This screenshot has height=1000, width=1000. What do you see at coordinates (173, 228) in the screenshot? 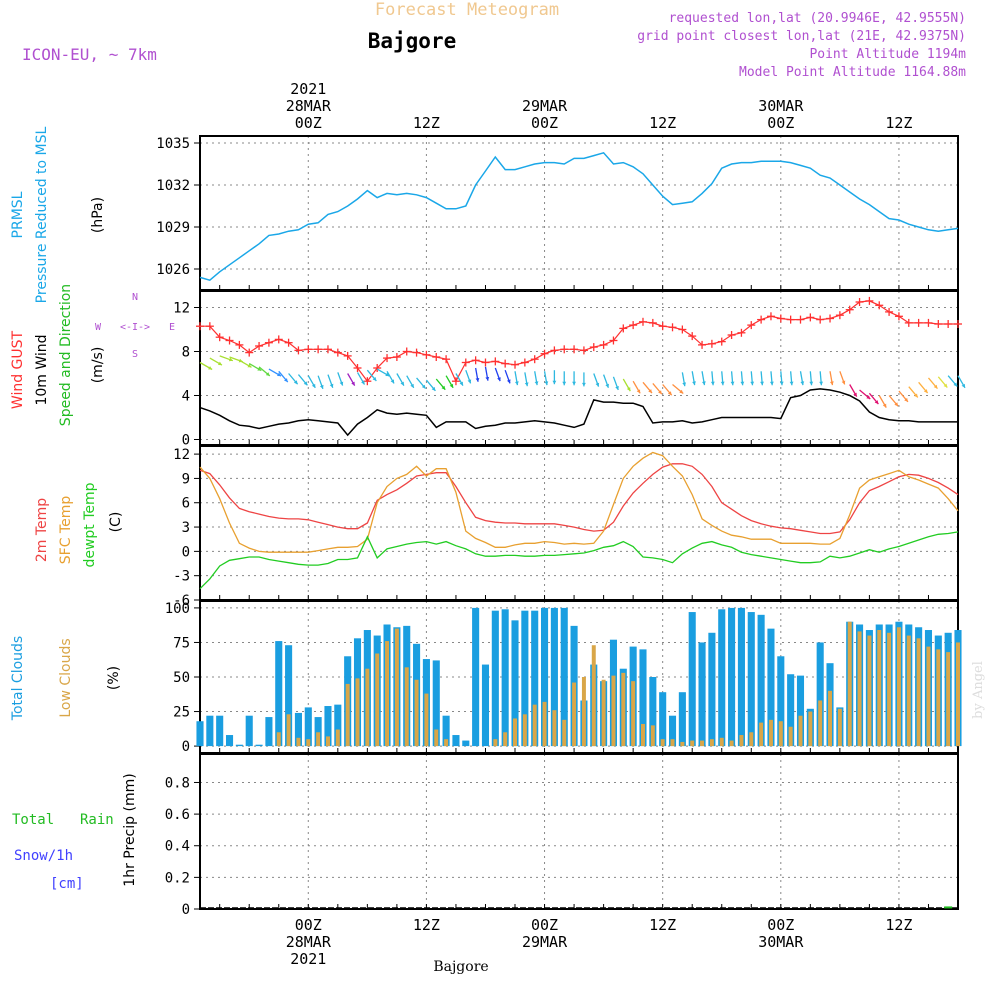
I see `y-tick-label: 1029` at bounding box center [173, 228].